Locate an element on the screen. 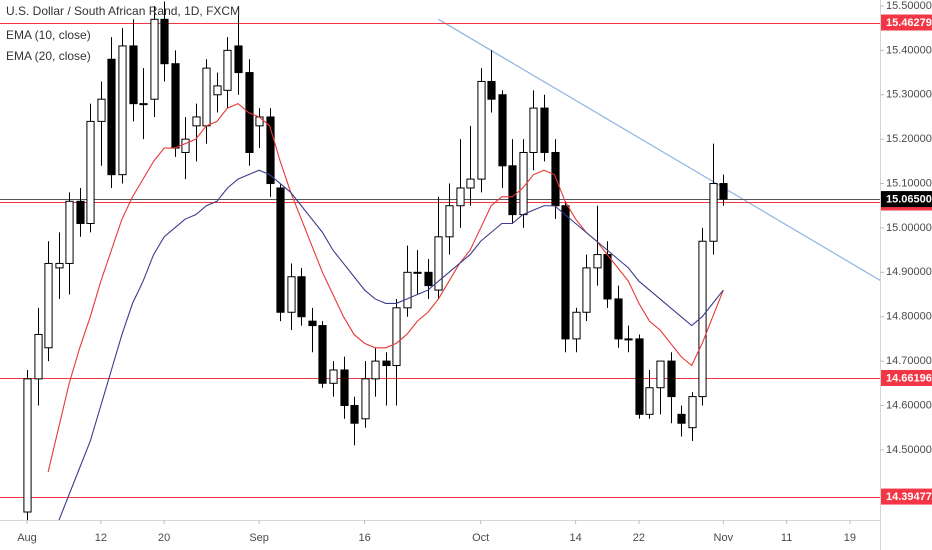 The image size is (932, 550). x-tick-label: 22 is located at coordinates (639, 538).